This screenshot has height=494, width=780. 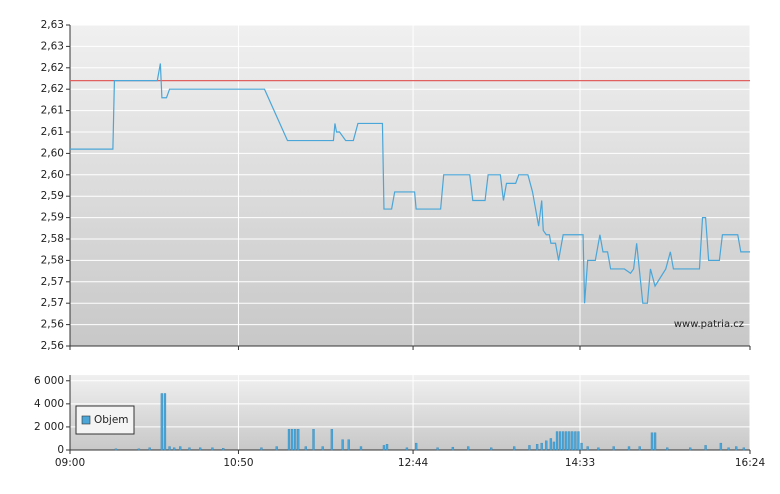 I want to click on y-tick-label: 0, so click(x=60, y=450).